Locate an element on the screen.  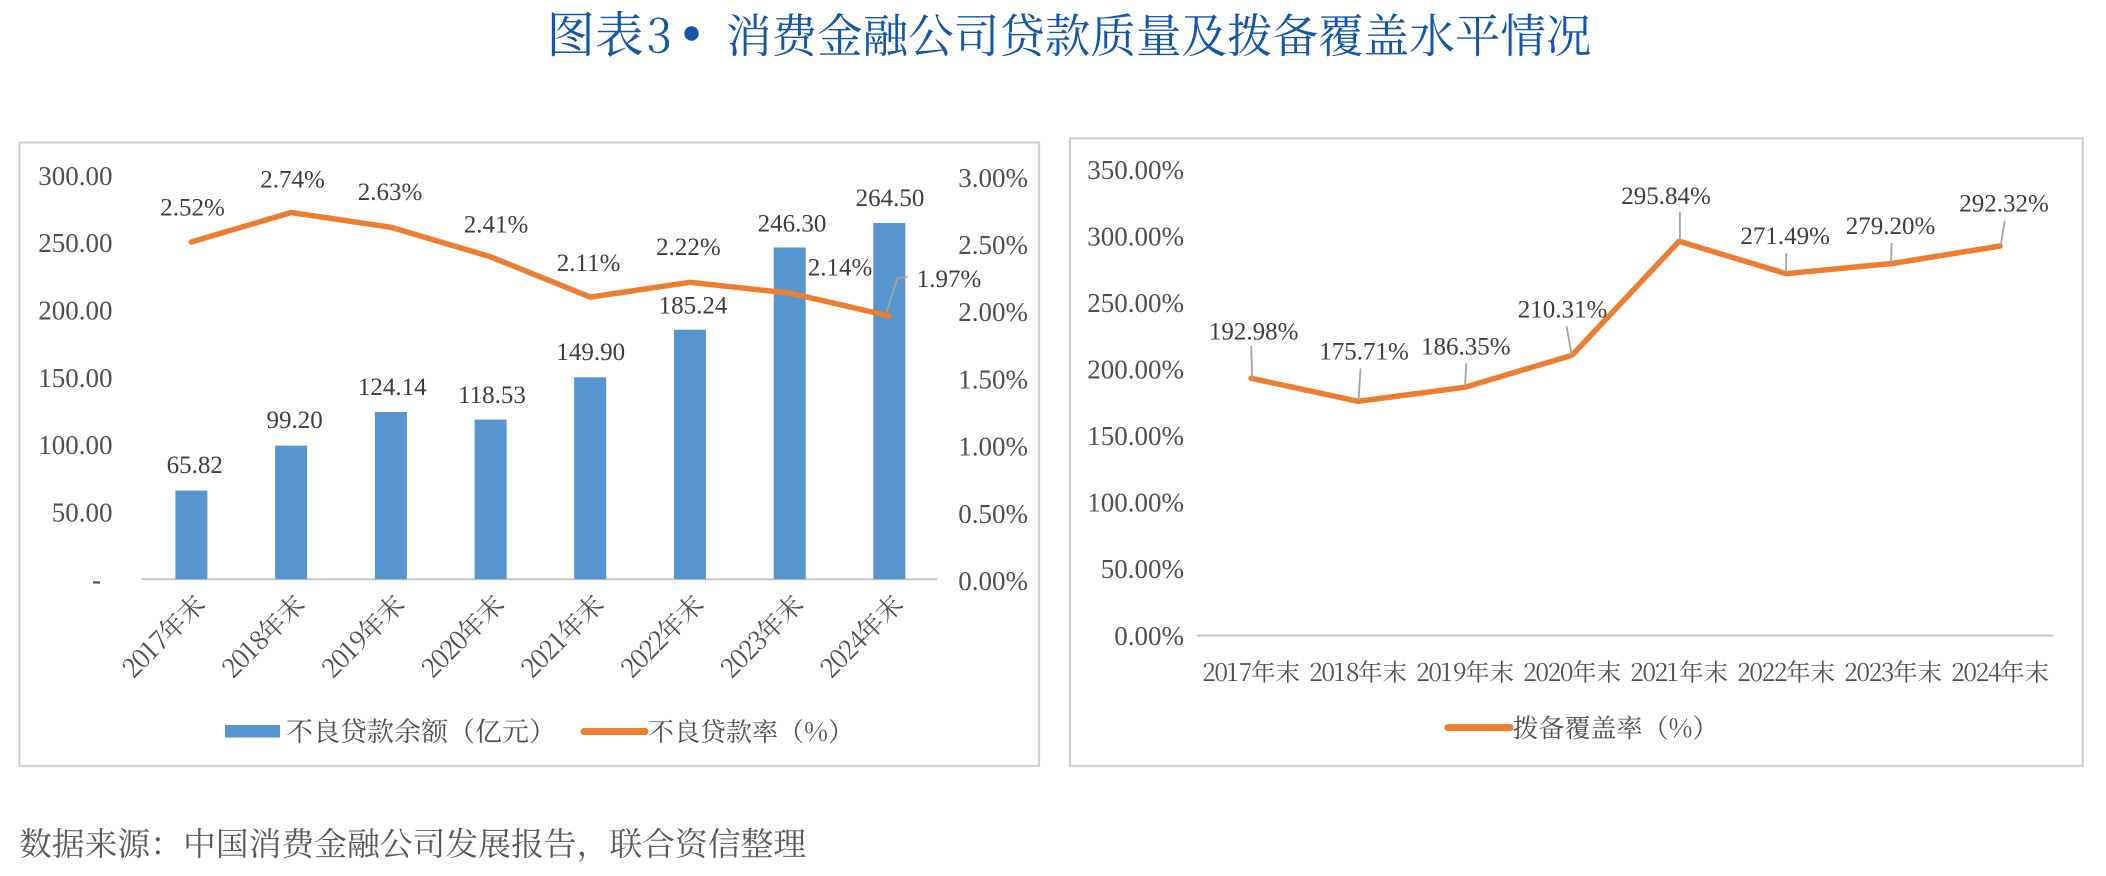
svg-text: 65.82 is located at coordinates (195, 465).